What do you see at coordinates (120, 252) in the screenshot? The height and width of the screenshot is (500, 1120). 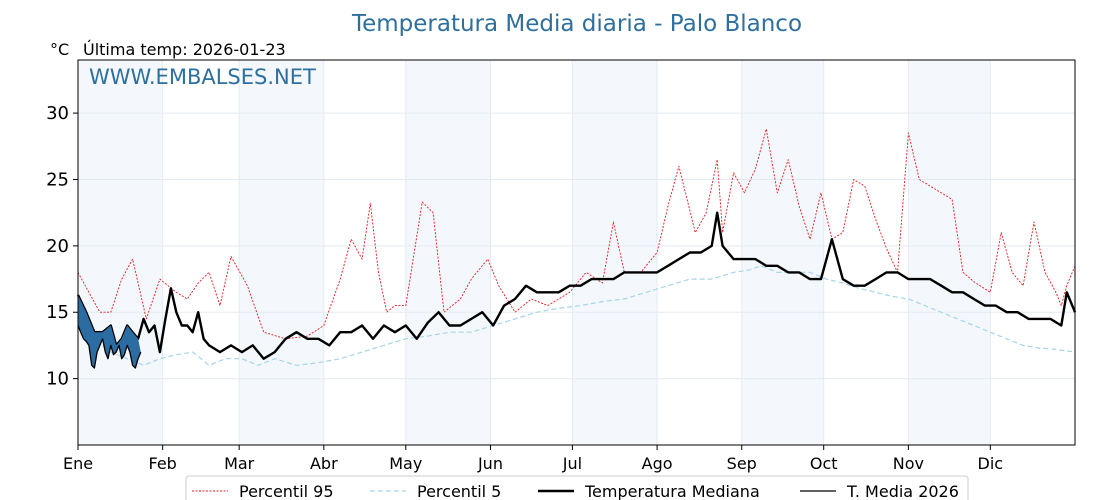 I see `month-band-ene` at bounding box center [120, 252].